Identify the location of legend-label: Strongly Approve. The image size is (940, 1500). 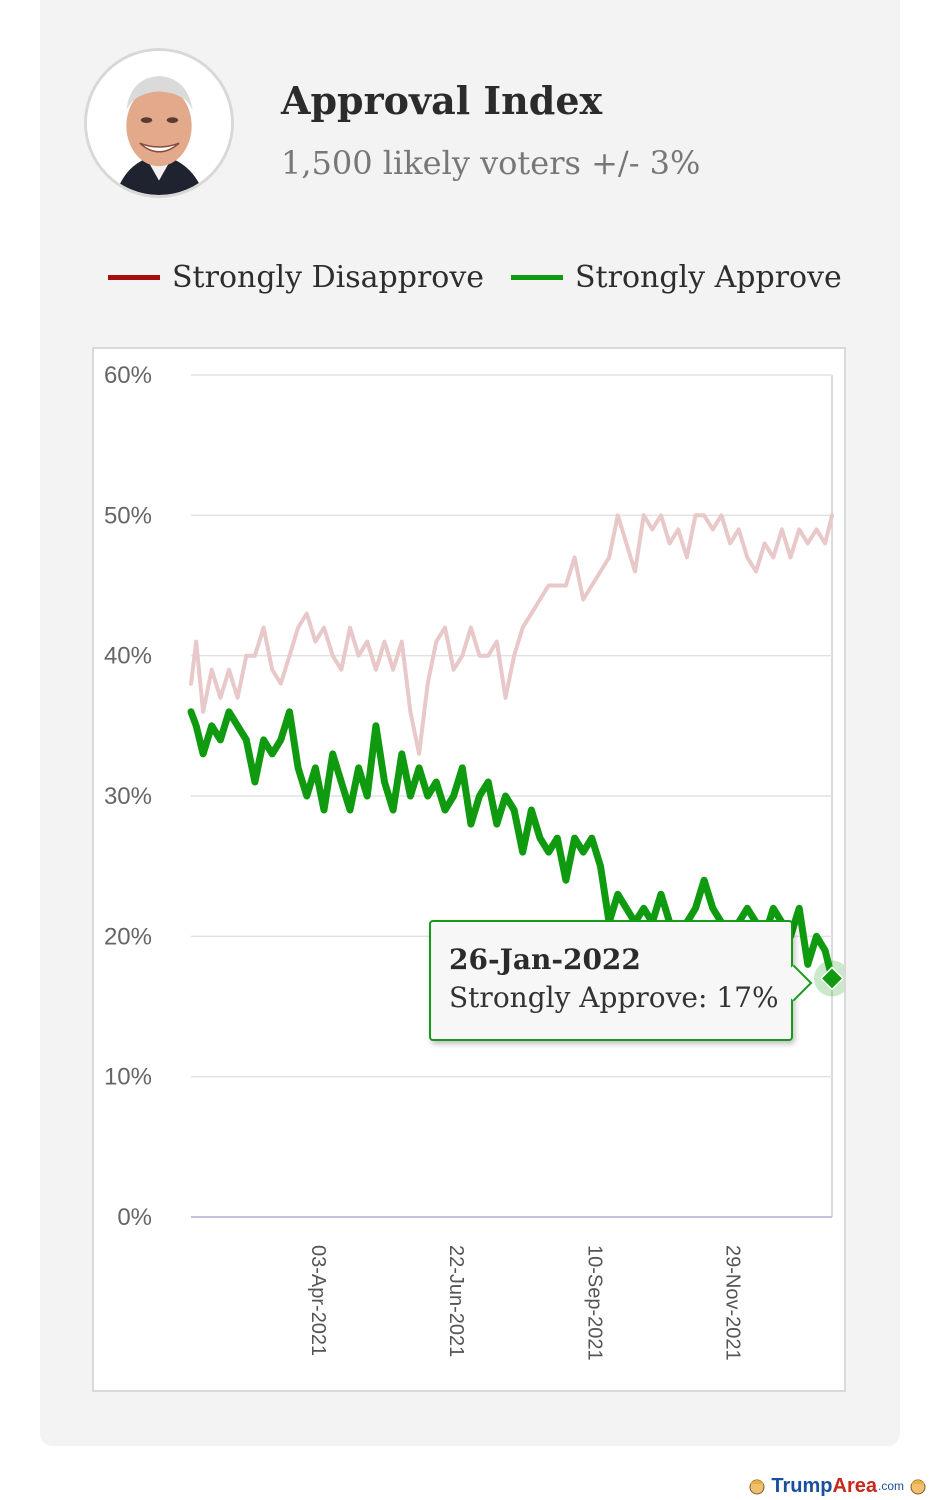
(708, 277).